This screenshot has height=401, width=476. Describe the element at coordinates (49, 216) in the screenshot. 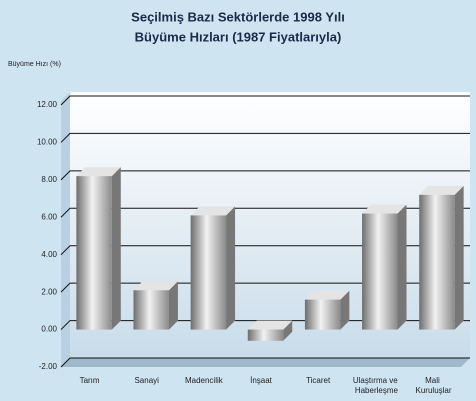

I see `y-tick-label: 6.00` at that location.